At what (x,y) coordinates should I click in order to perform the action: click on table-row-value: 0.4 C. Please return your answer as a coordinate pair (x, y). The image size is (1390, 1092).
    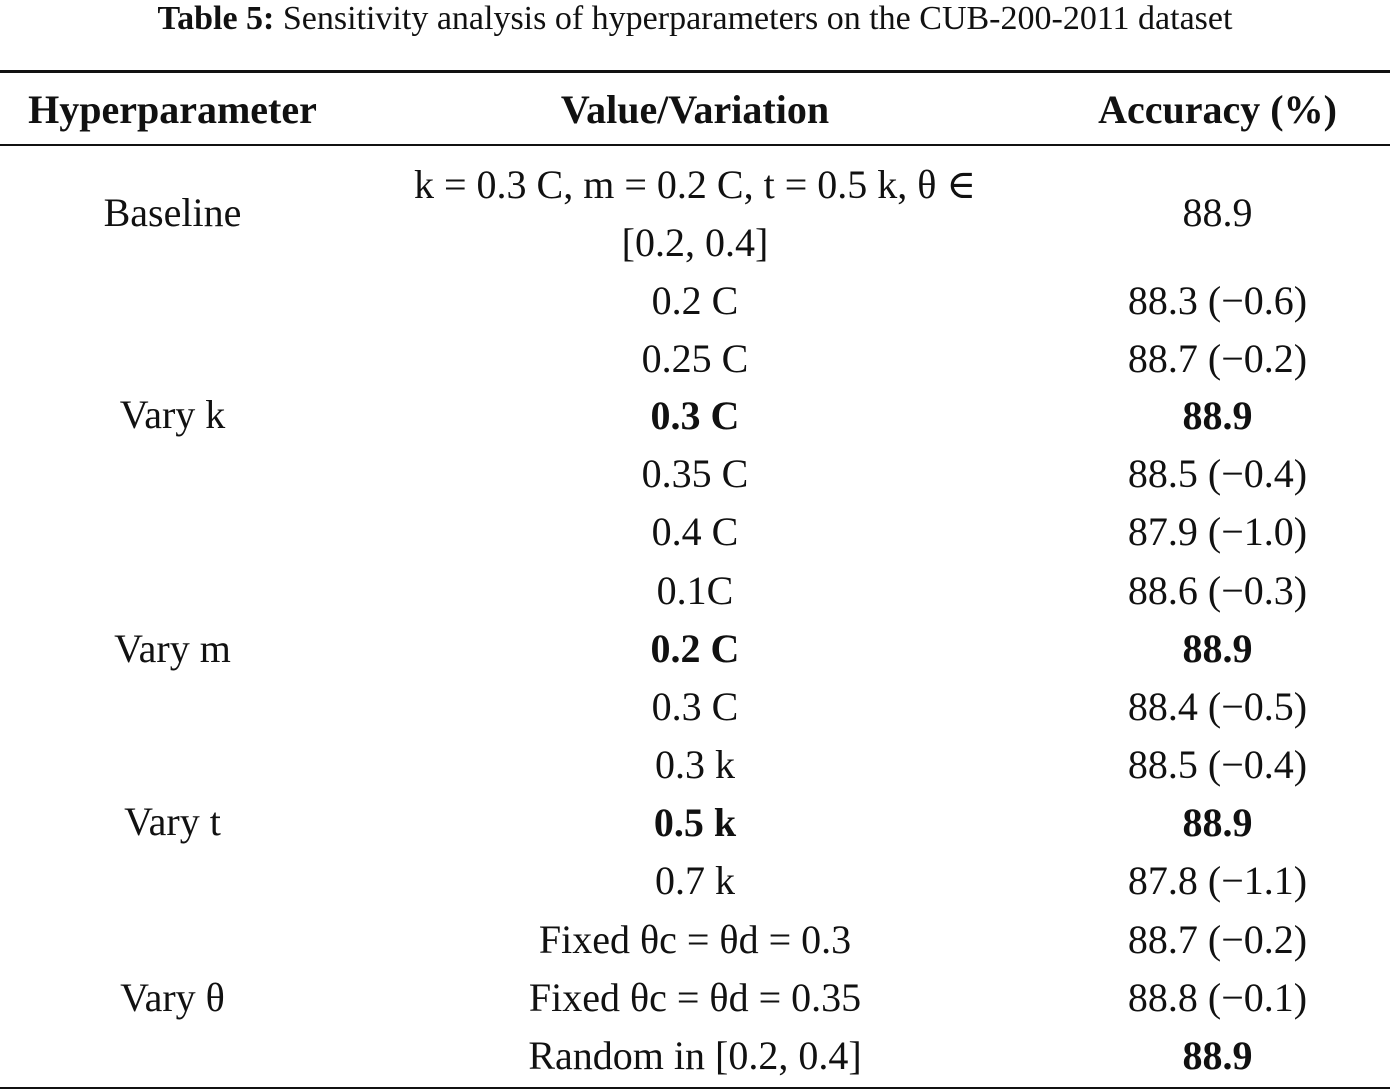
    Looking at the image, I should click on (695, 531).